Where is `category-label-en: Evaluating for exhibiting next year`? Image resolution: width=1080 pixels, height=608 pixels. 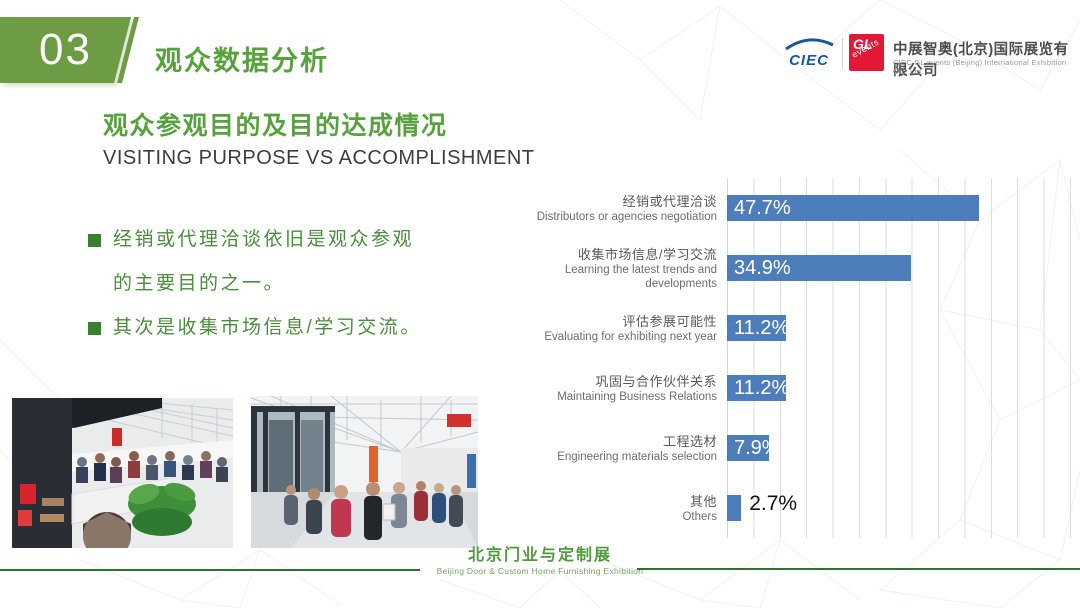 category-label-en: Evaluating for exhibiting next year is located at coordinates (630, 336).